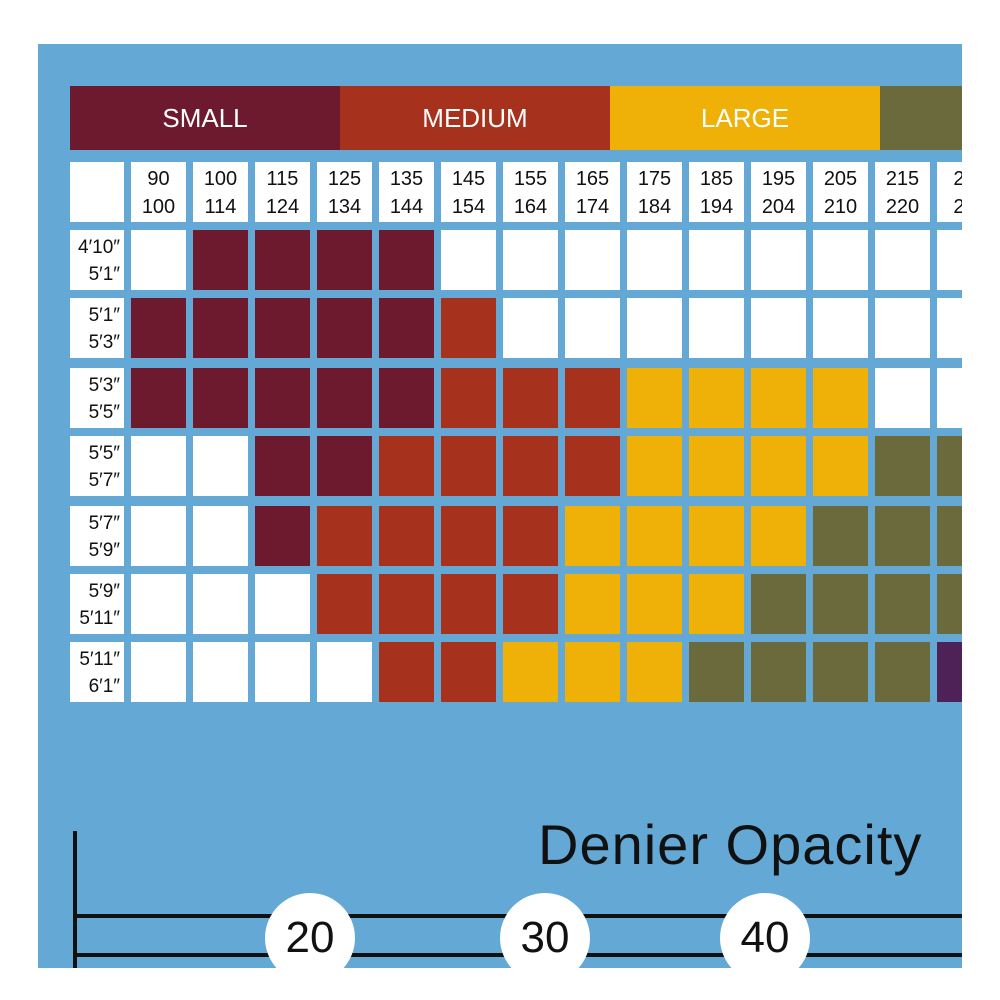 Image resolution: width=1000 pixels, height=1000 pixels. Describe the element at coordinates (902, 192) in the screenshot. I see `column-header: 215 220` at that location.